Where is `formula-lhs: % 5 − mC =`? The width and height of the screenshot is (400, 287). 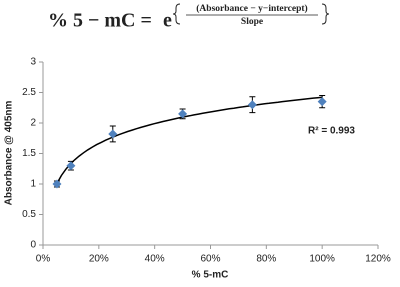 formula-lhs: % 5 − mC = is located at coordinates (100, 21).